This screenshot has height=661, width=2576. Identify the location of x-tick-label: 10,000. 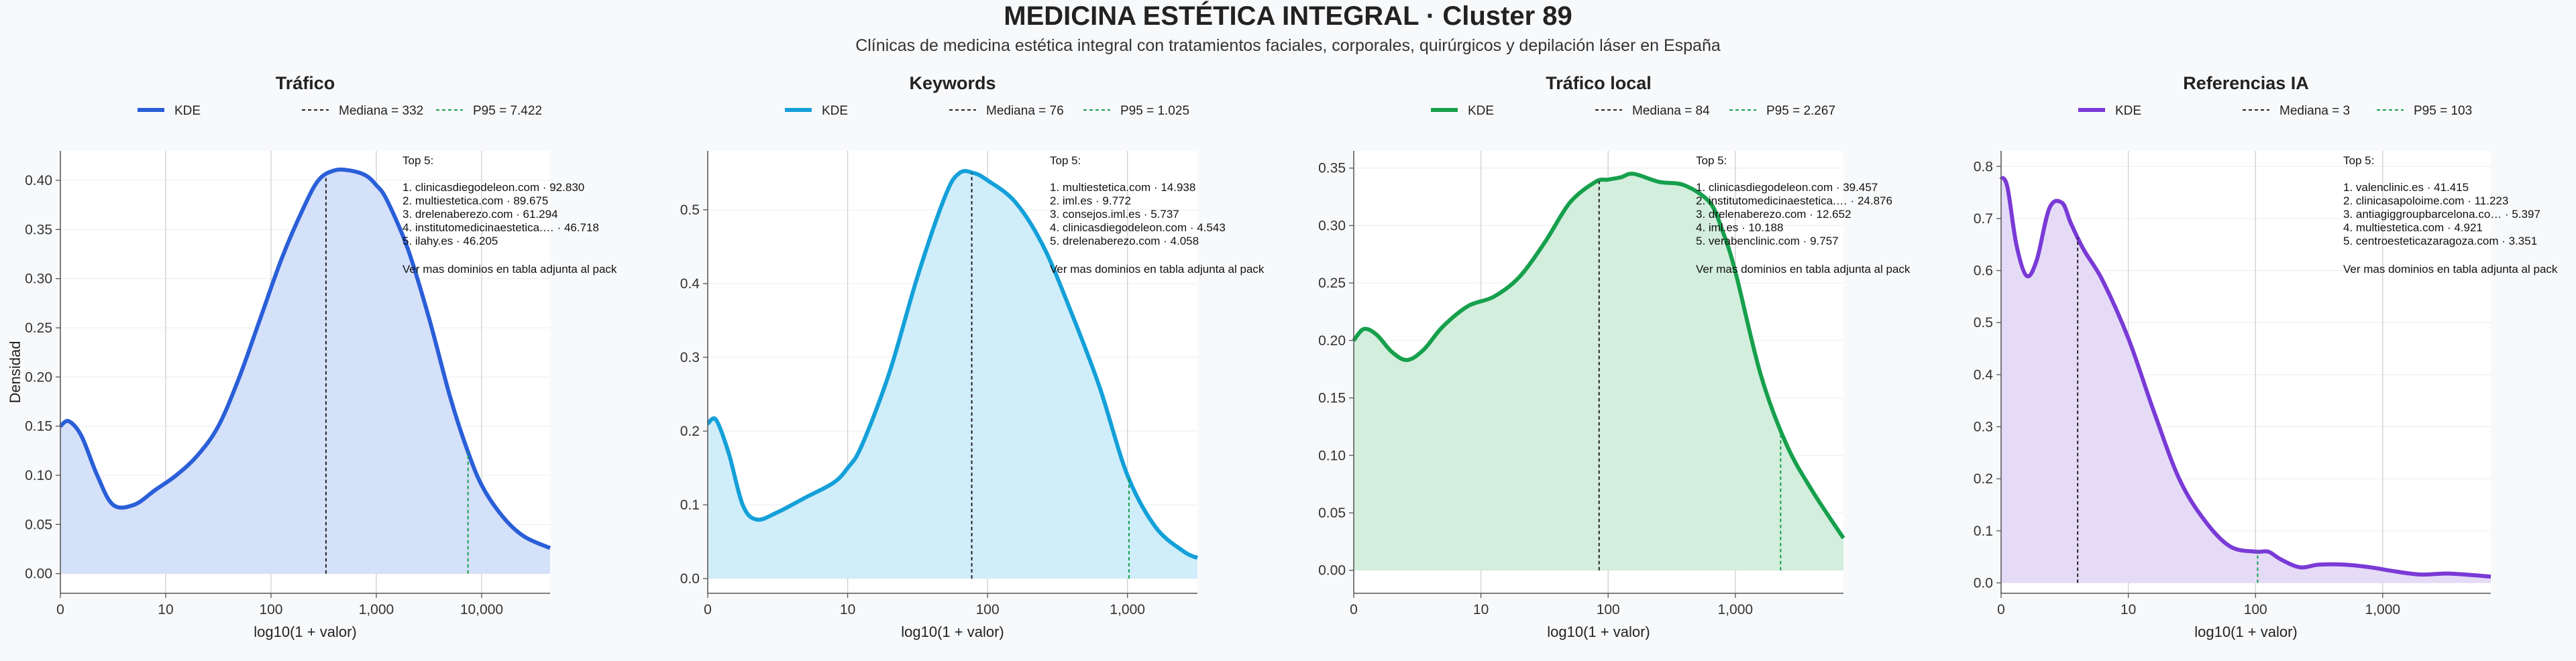
(481, 609).